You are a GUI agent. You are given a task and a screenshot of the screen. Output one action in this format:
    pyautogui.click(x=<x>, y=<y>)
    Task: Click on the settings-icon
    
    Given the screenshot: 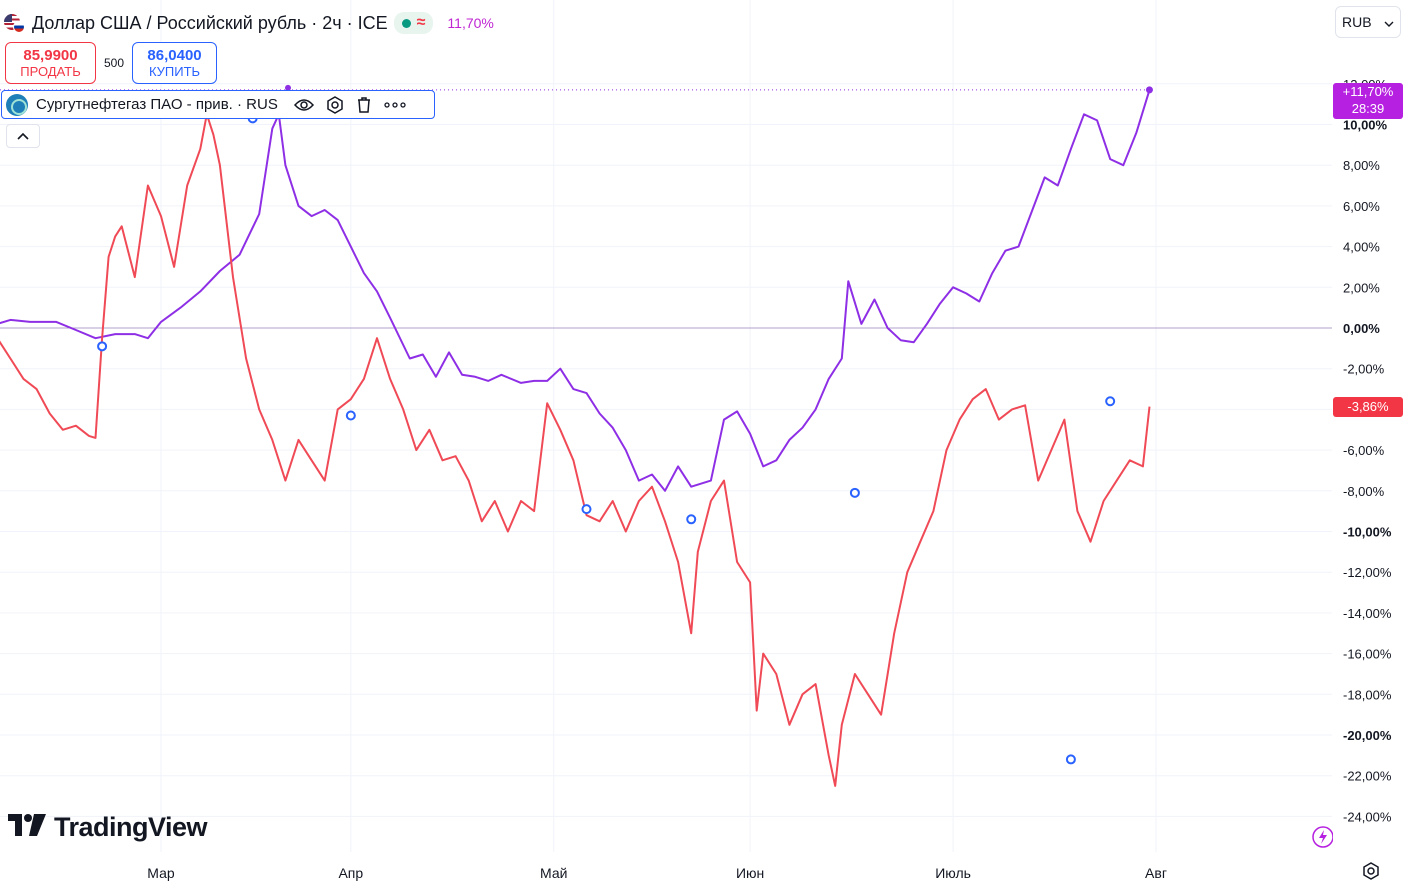 What is the action you would take?
    pyautogui.click(x=335, y=104)
    